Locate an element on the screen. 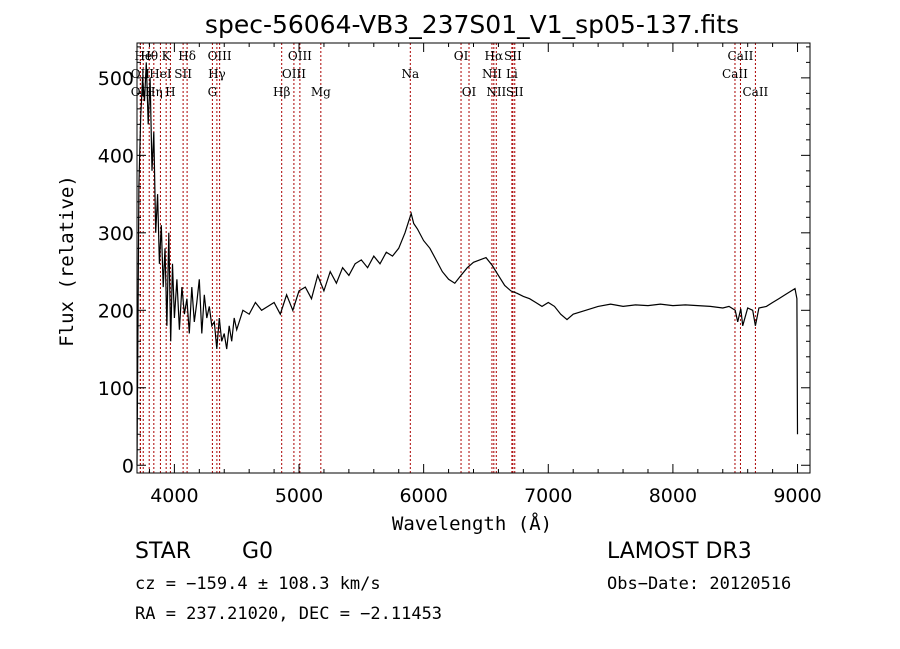 Image resolution: width=900 pixels, height=649 pixels. coordinates: RA = 237.21020, DEC = −2.11453 is located at coordinates (288, 614).